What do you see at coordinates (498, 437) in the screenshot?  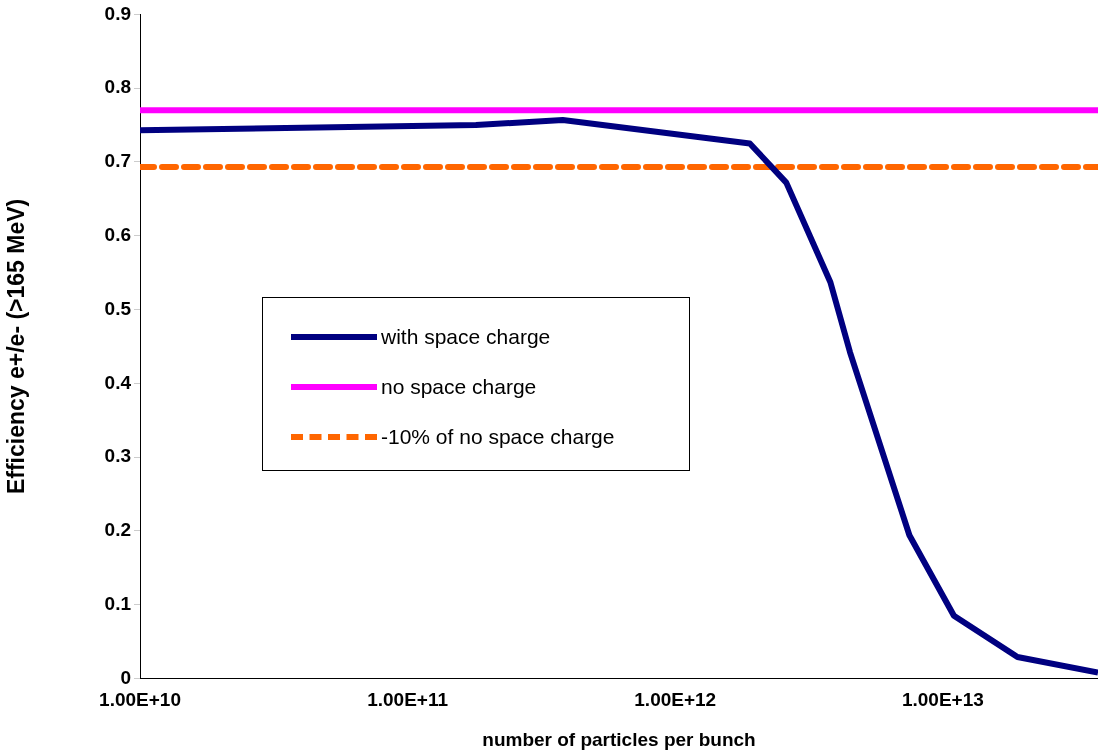 I see `legend-label: -10% of no space charge` at bounding box center [498, 437].